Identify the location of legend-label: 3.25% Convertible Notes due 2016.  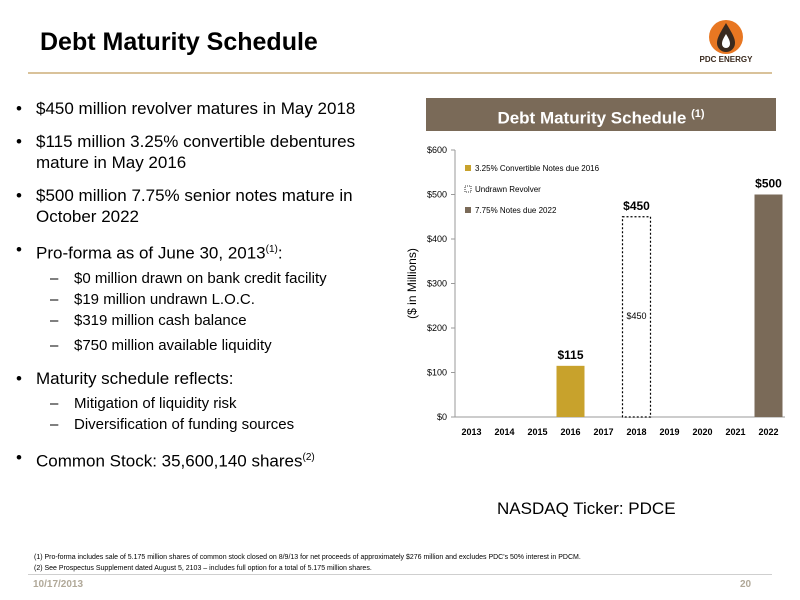
(537, 168).